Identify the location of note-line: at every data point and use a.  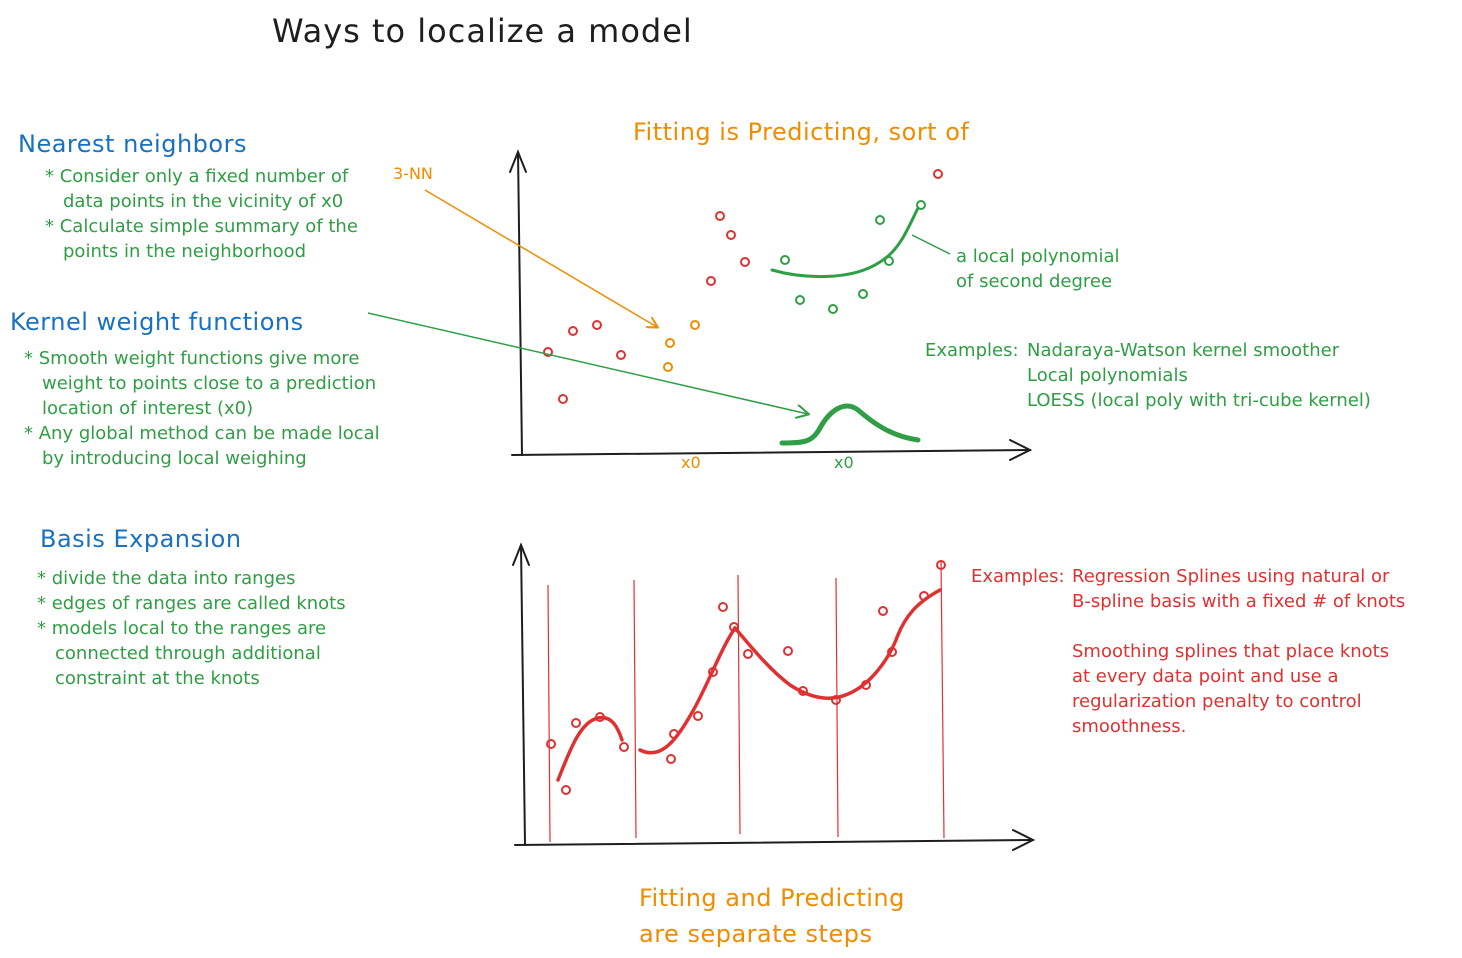
(1205, 676).